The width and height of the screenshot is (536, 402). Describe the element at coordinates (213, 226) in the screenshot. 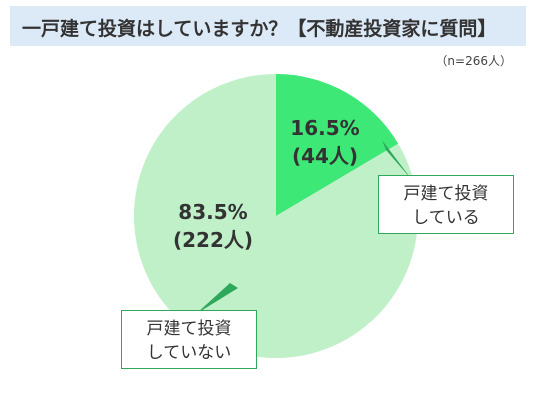

I see `data-label-not-investing: 83.5% (222人)` at that location.